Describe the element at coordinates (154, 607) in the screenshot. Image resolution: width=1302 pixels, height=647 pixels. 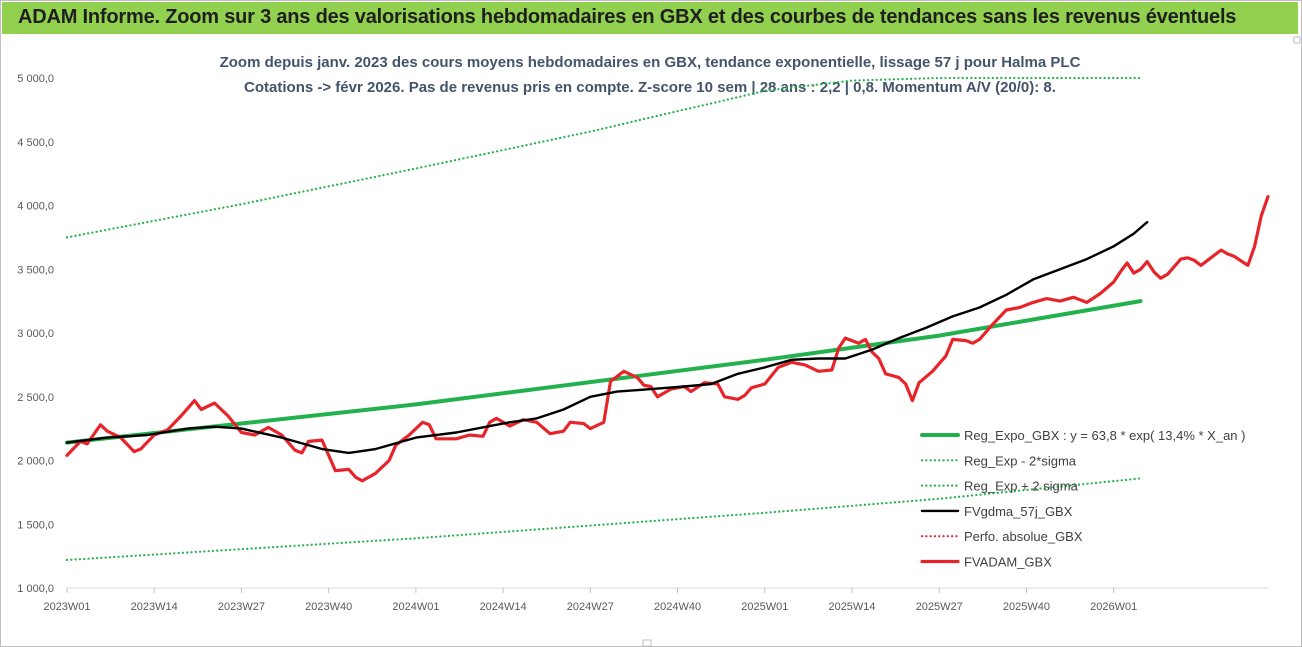
I see `x-tick-label: 2023W14` at that location.